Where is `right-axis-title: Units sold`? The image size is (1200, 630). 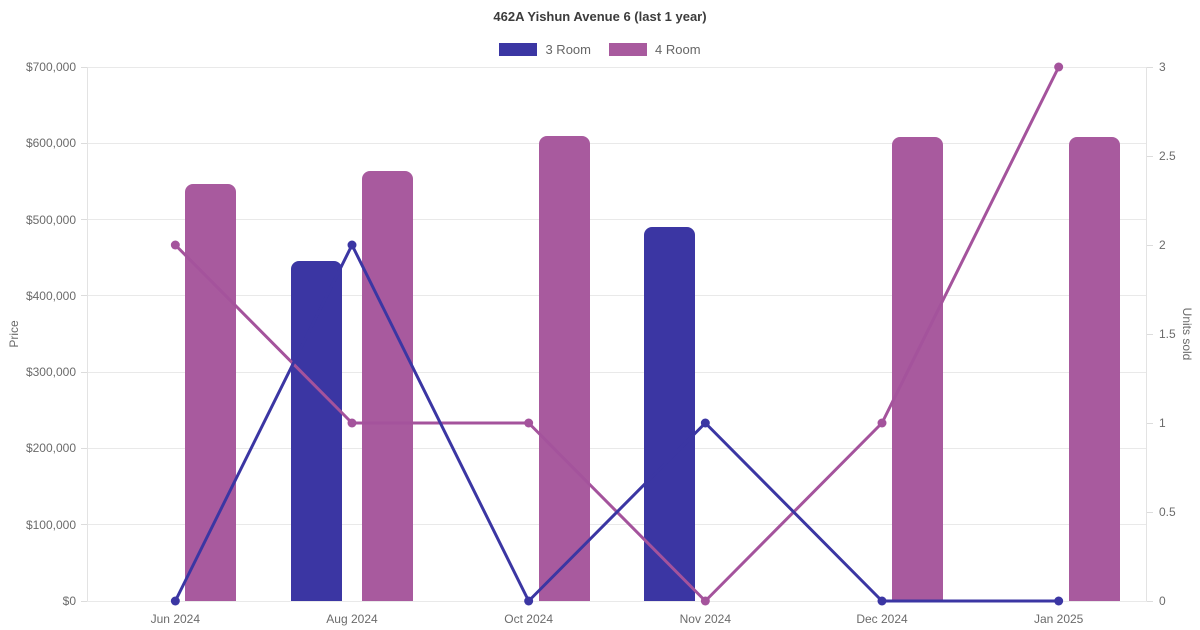 right-axis-title: Units sold is located at coordinates (1187, 334).